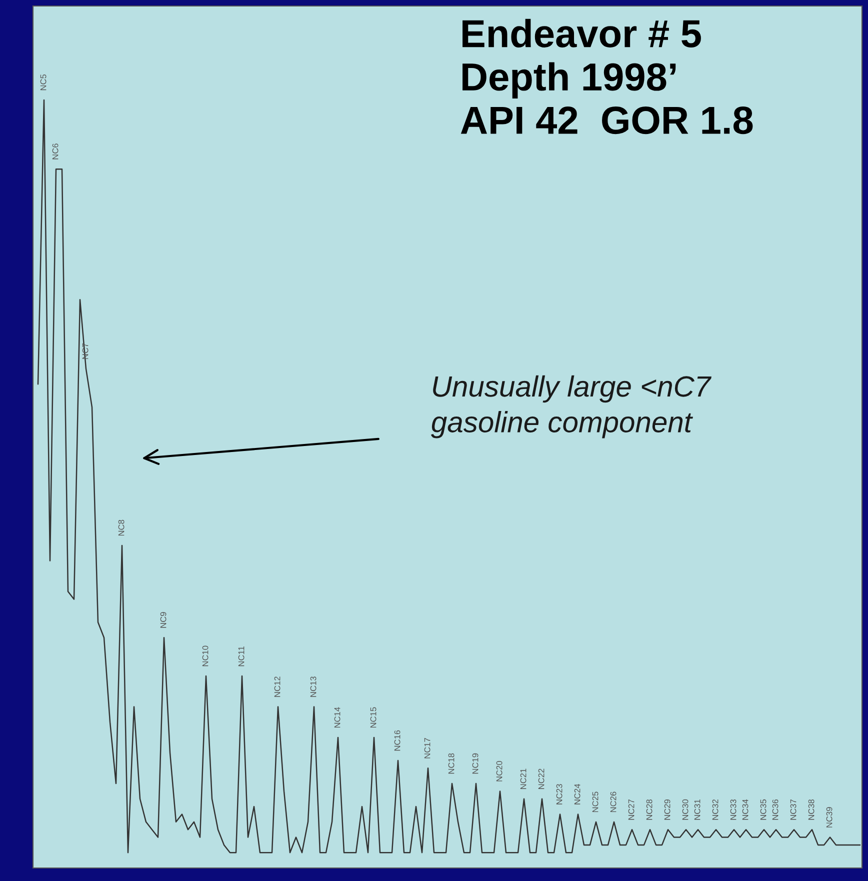 The image size is (868, 881). Describe the element at coordinates (121, 528) in the screenshot. I see `x-tick-label: NC8` at that location.